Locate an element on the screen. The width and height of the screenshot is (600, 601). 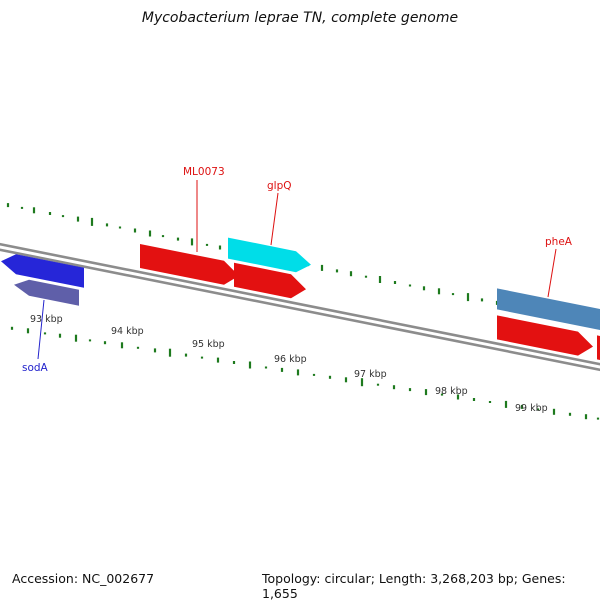
feature-label-ML0073: ML0073 is located at coordinates (204, 172).